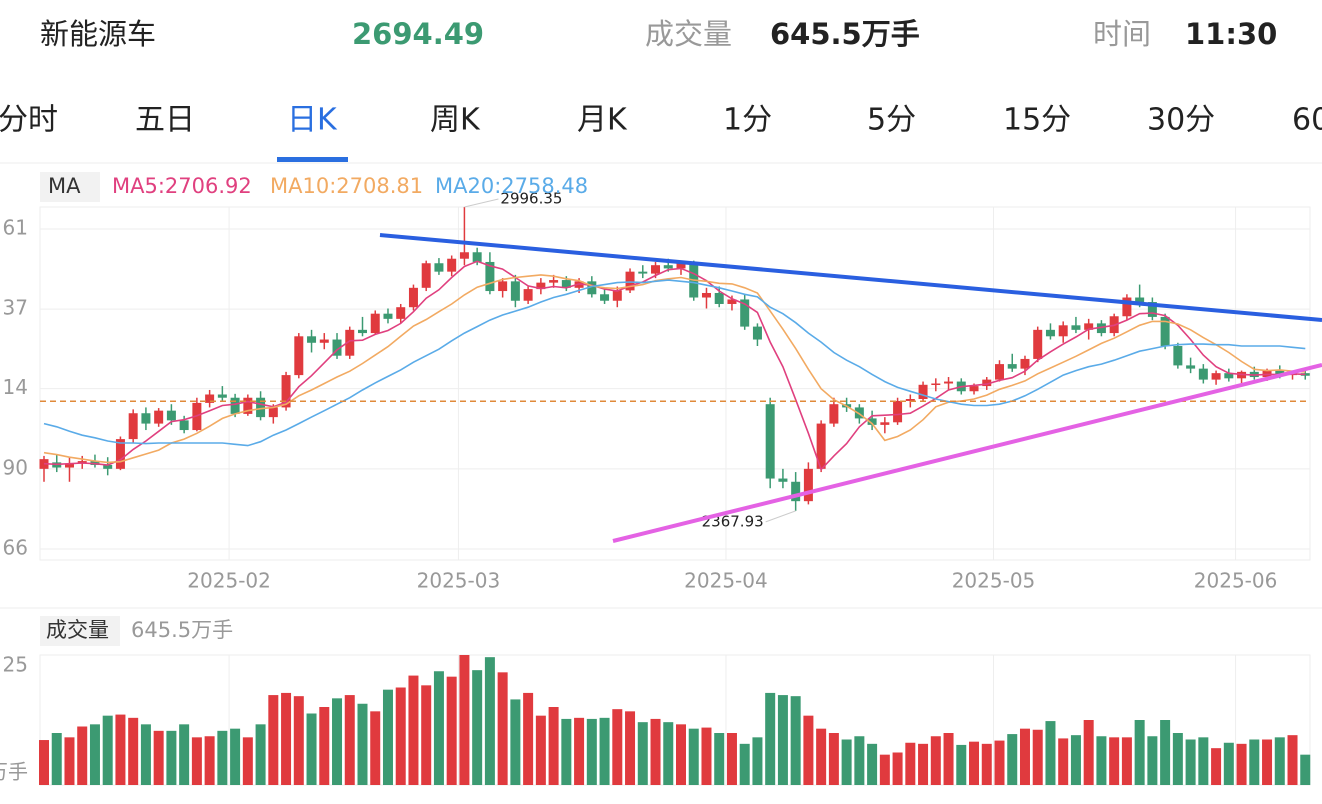  Describe the element at coordinates (747, 120) in the screenshot. I see `tab: 1分` at that location.